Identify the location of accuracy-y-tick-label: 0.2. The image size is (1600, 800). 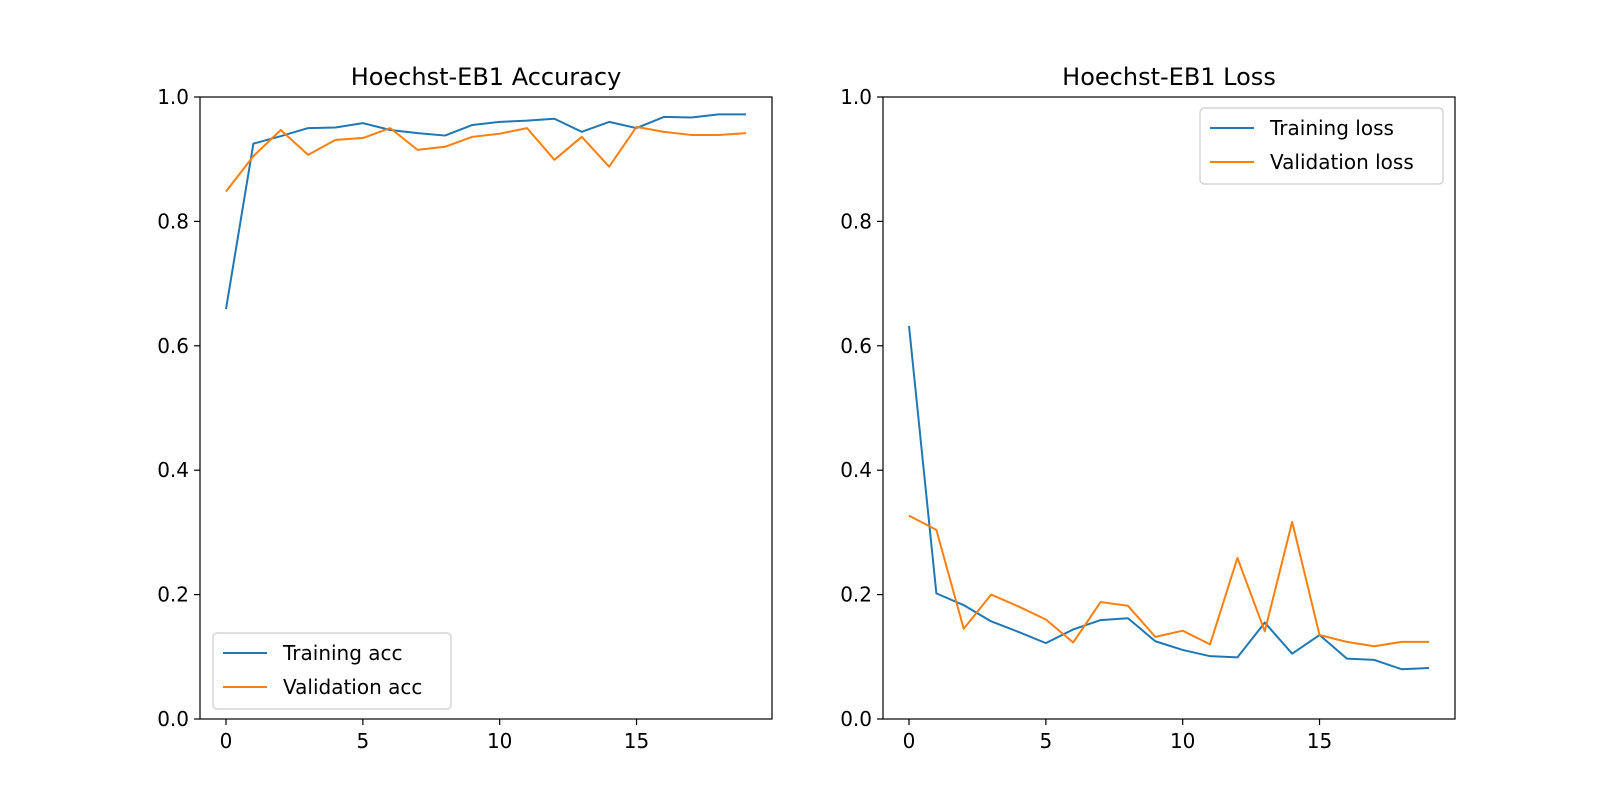
(173, 595).